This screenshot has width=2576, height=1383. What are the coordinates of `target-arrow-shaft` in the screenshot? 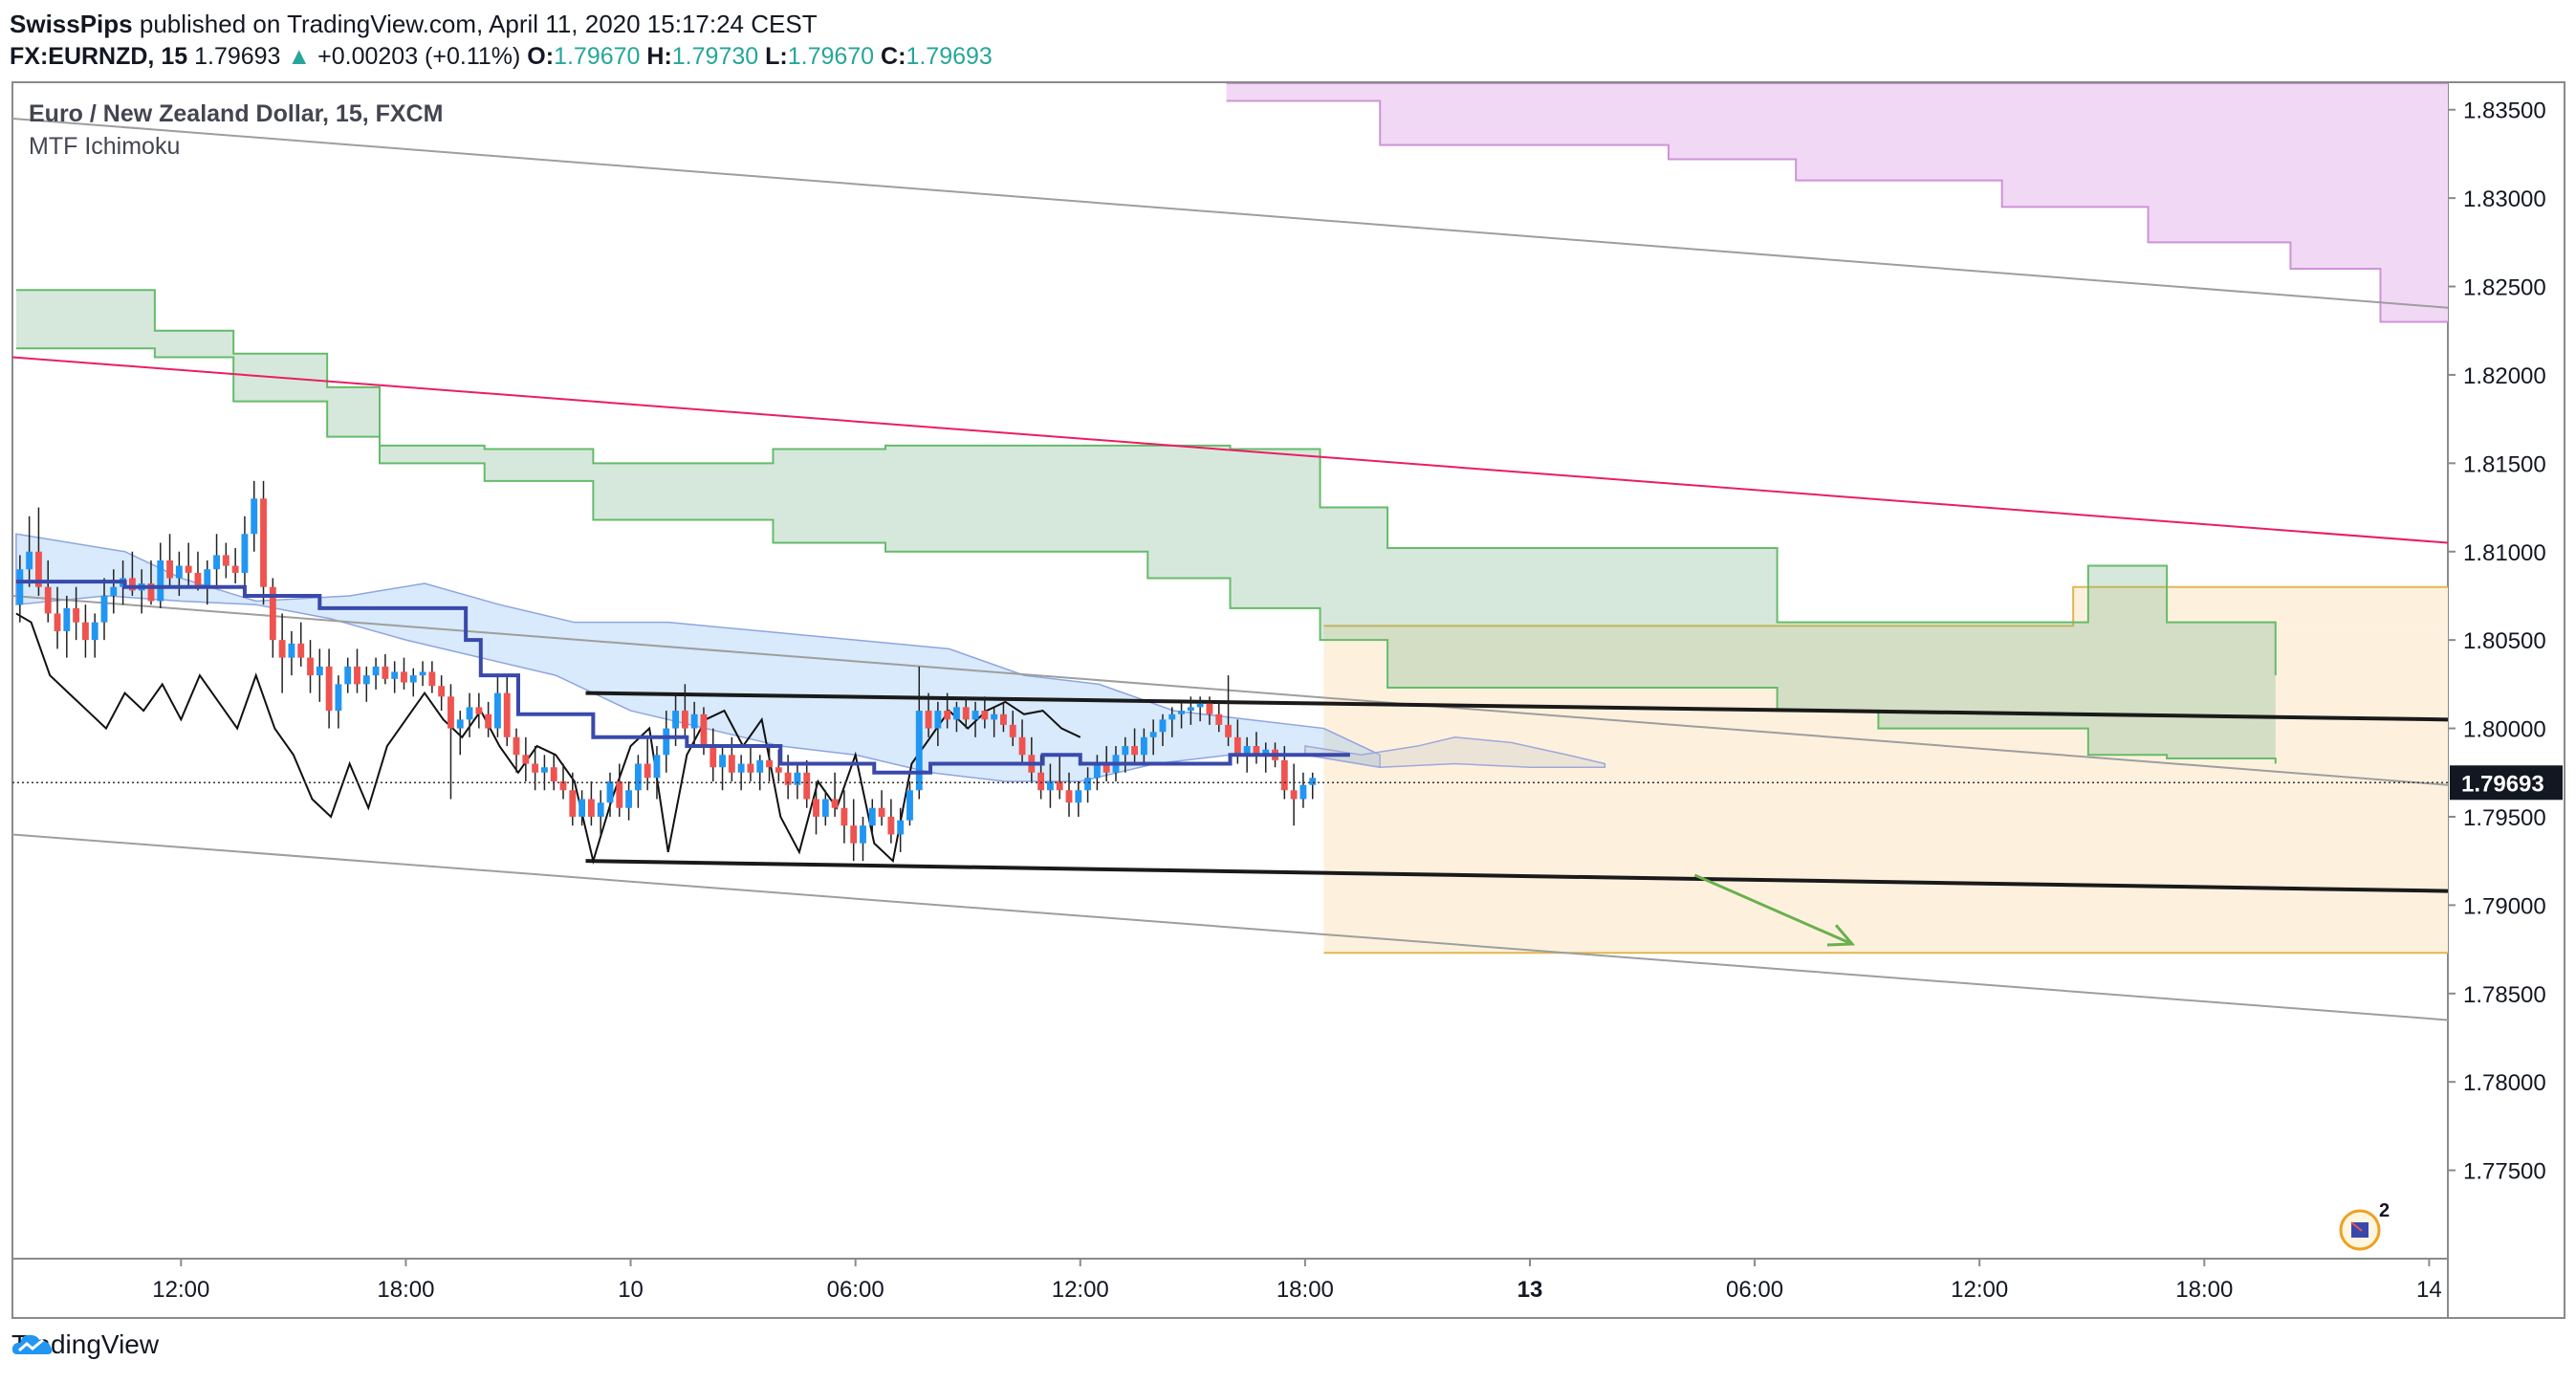 It's located at (1773, 910).